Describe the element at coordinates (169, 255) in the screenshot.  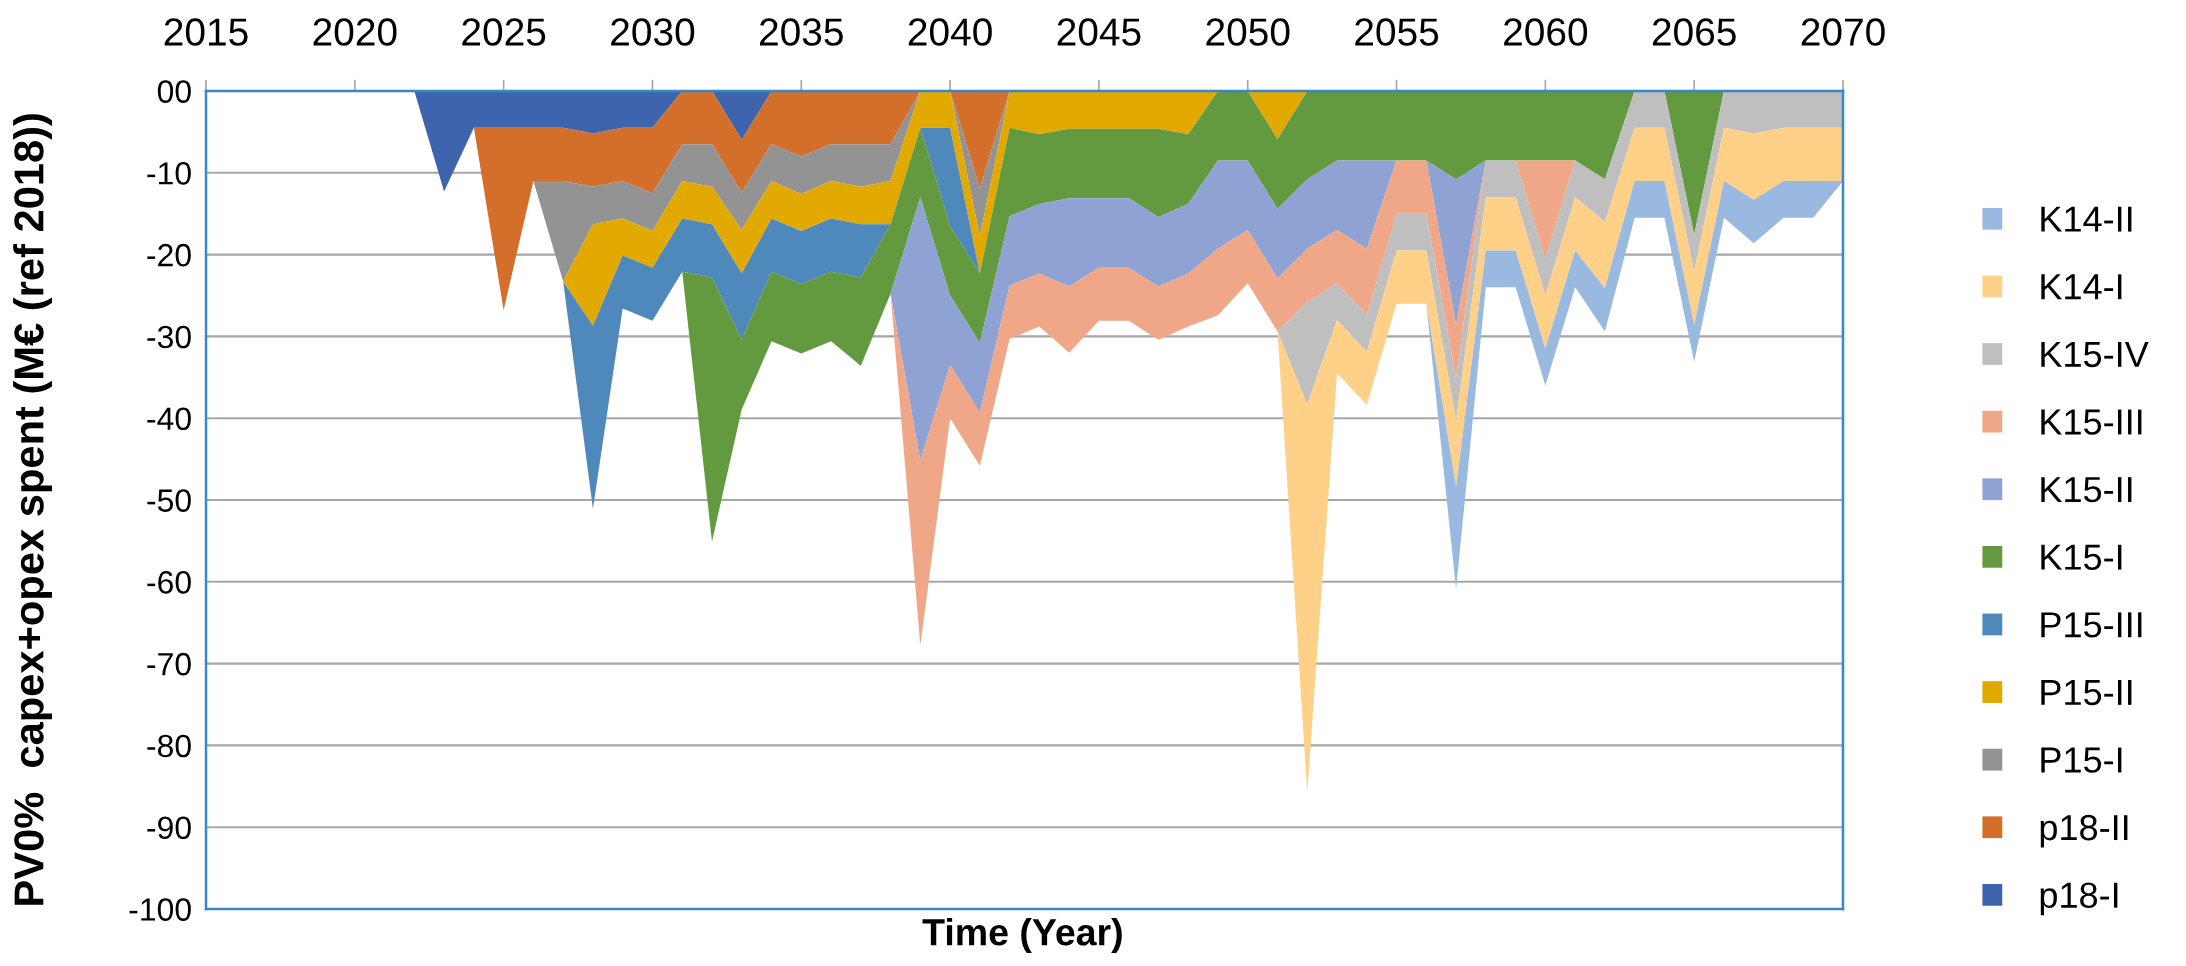
I see `y-tick-label: -20` at that location.